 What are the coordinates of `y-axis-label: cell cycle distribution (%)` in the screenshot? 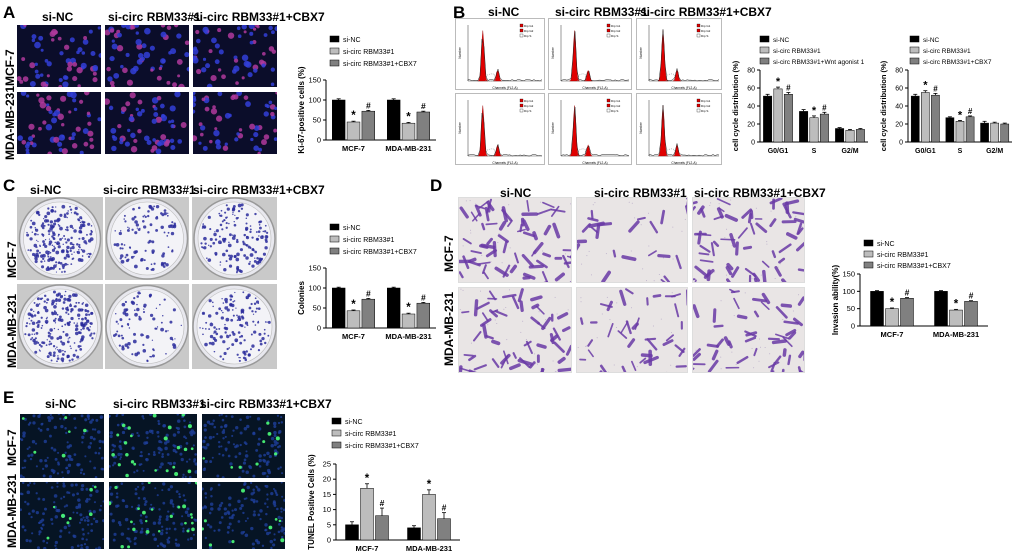 It's located at (883, 105).